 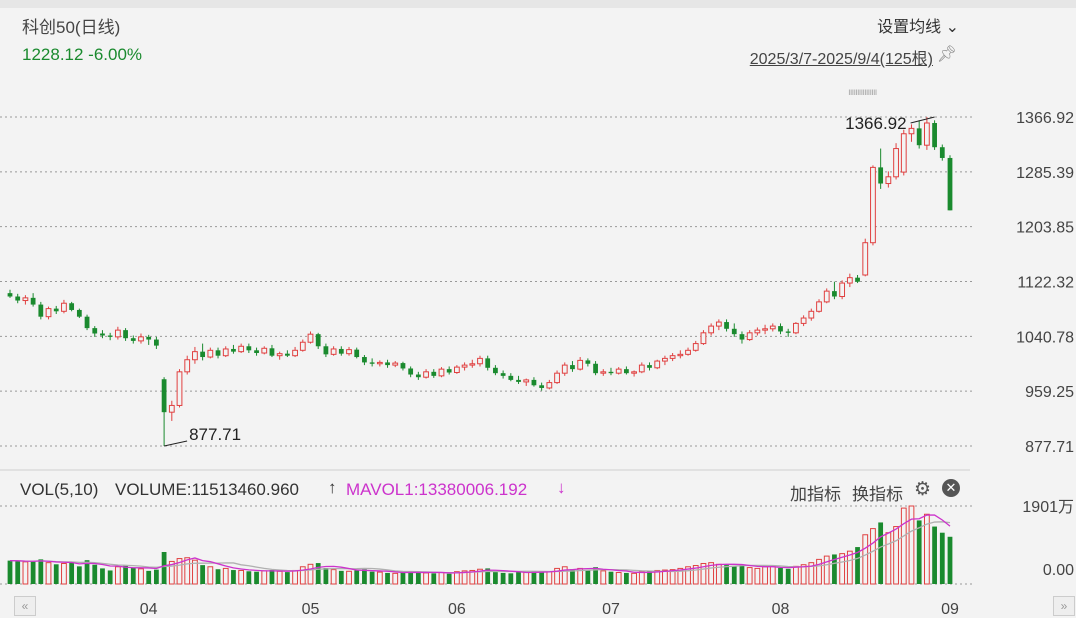 What do you see at coordinates (1045, 228) in the screenshot?
I see `price-tick-label: 1203.85` at bounding box center [1045, 228].